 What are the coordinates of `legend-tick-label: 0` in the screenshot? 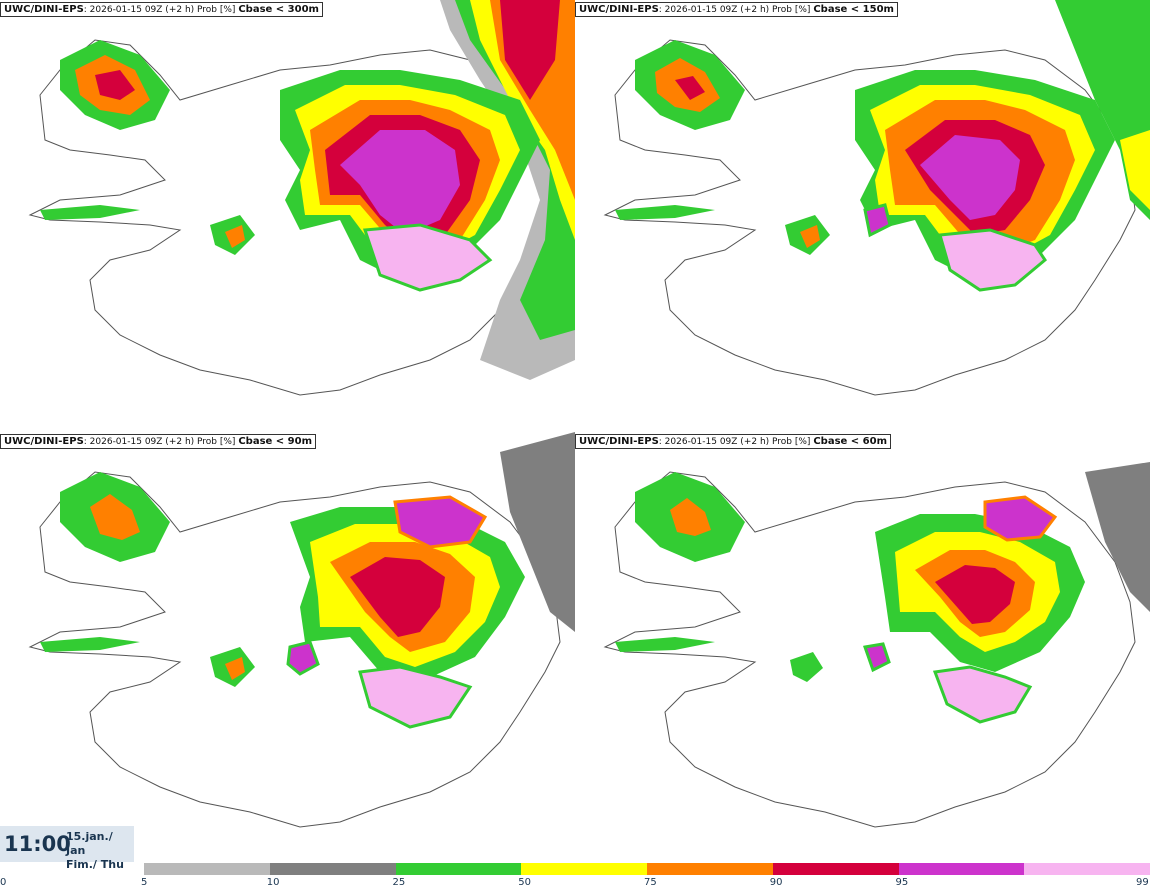 It's located at (3, 882).